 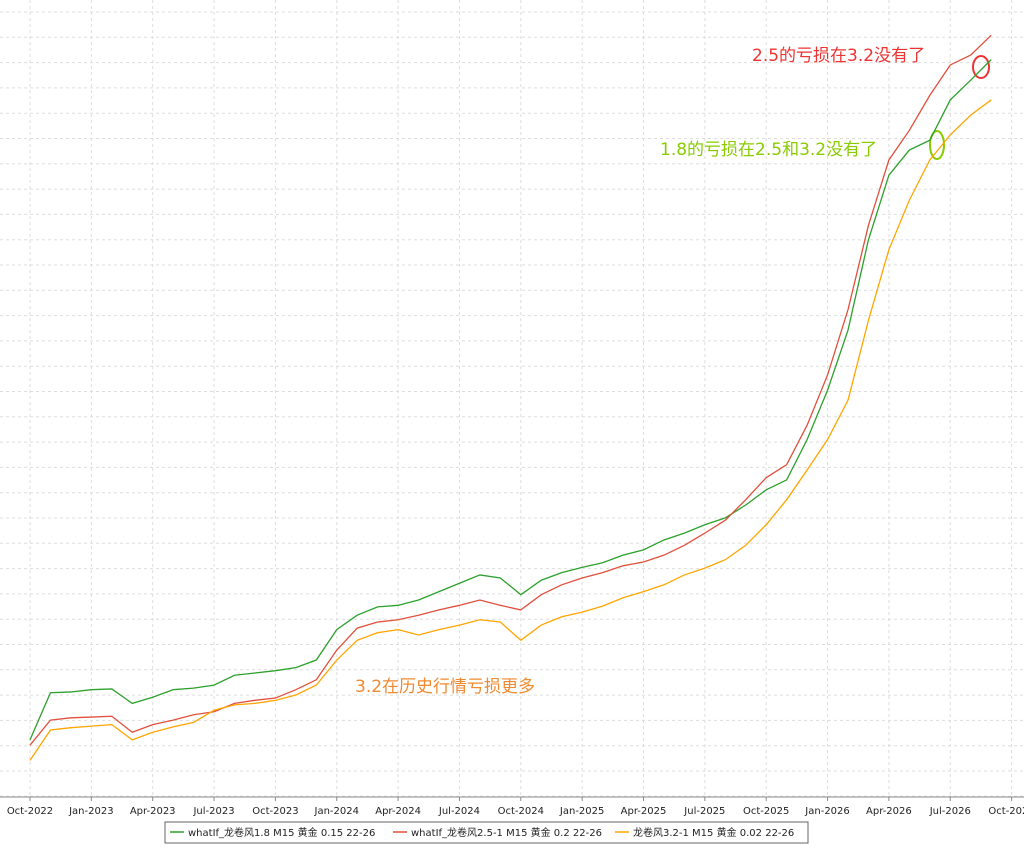 I want to click on x-tick-label: Jul-2024, so click(x=459, y=811).